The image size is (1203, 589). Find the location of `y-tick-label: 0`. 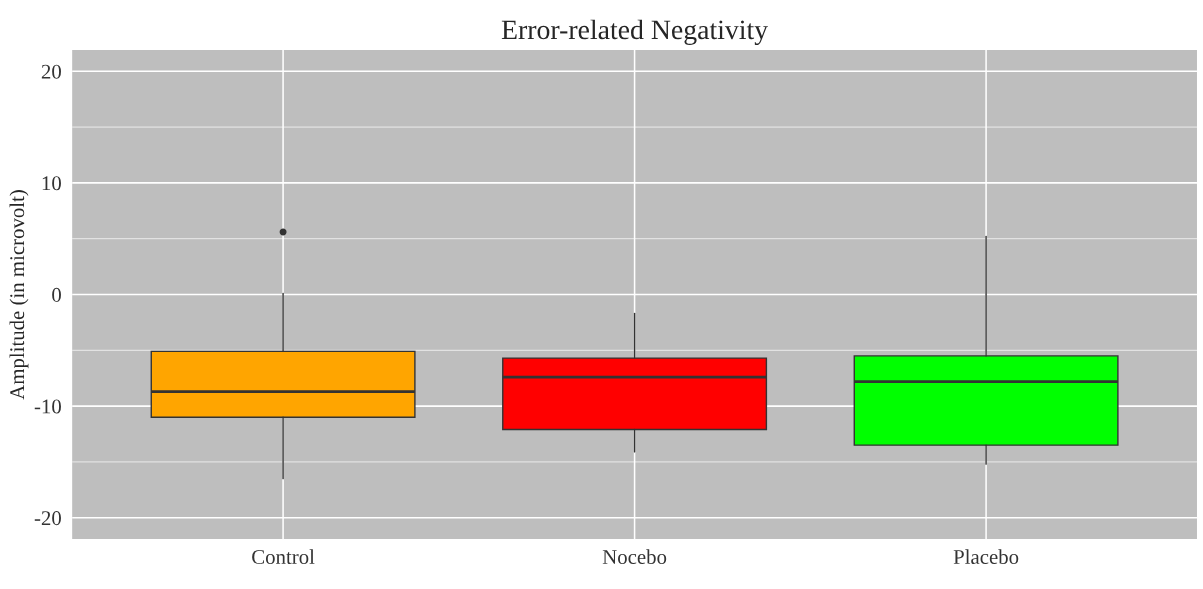

y-tick-label: 0 is located at coordinates (56, 294).